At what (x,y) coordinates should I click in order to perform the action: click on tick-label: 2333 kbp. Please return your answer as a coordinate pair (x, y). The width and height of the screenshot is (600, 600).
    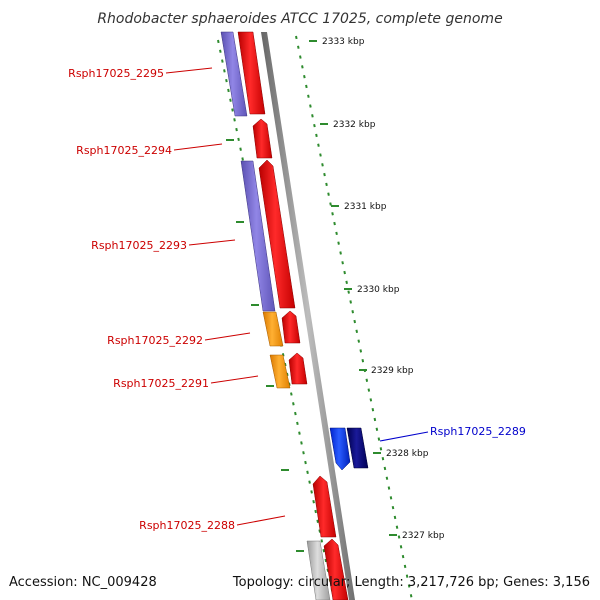
    Looking at the image, I should click on (343, 42).